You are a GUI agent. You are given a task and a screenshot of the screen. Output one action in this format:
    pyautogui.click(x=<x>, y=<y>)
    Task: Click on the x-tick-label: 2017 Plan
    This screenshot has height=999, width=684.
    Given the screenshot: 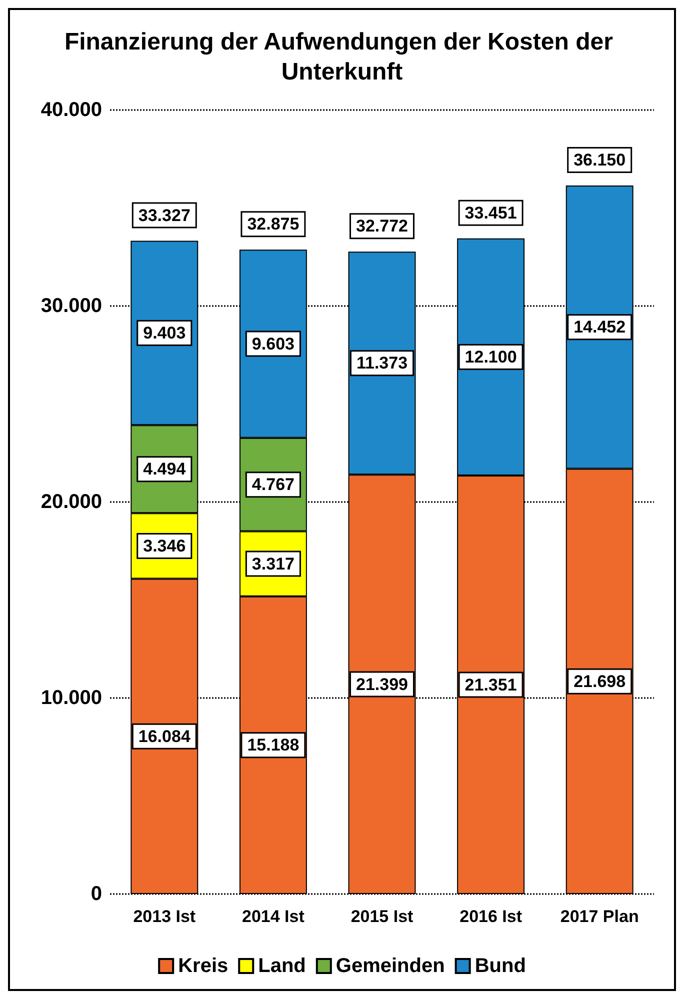 What is the action you would take?
    pyautogui.click(x=599, y=916)
    